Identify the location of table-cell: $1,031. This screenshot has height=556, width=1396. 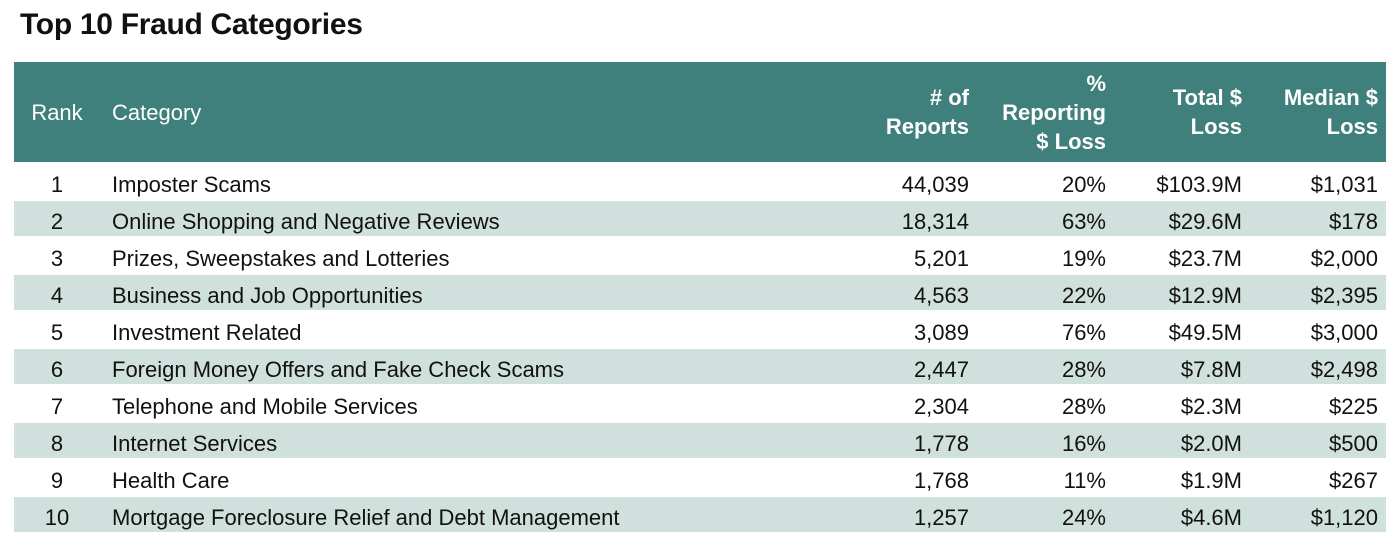
(1318, 181).